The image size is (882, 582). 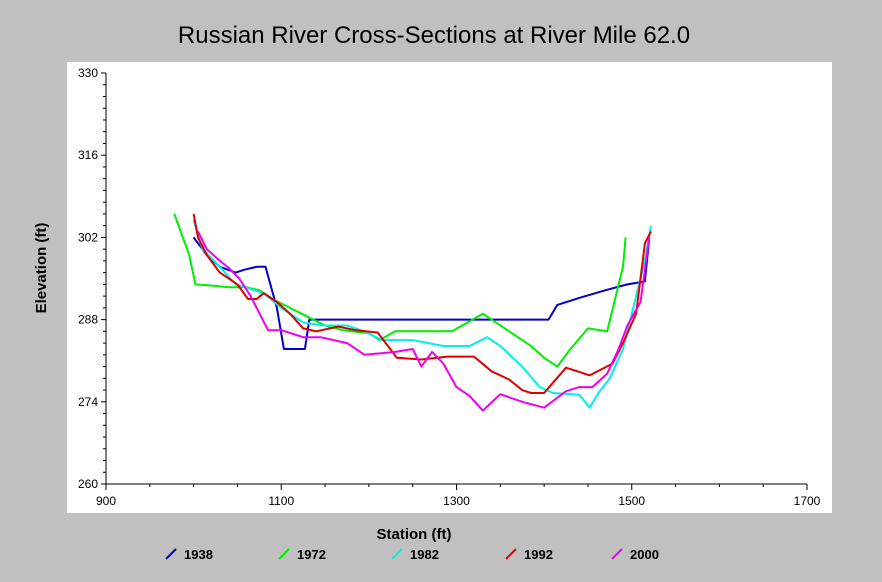 What do you see at coordinates (807, 501) in the screenshot?
I see `x-tick-label: 1700` at bounding box center [807, 501].